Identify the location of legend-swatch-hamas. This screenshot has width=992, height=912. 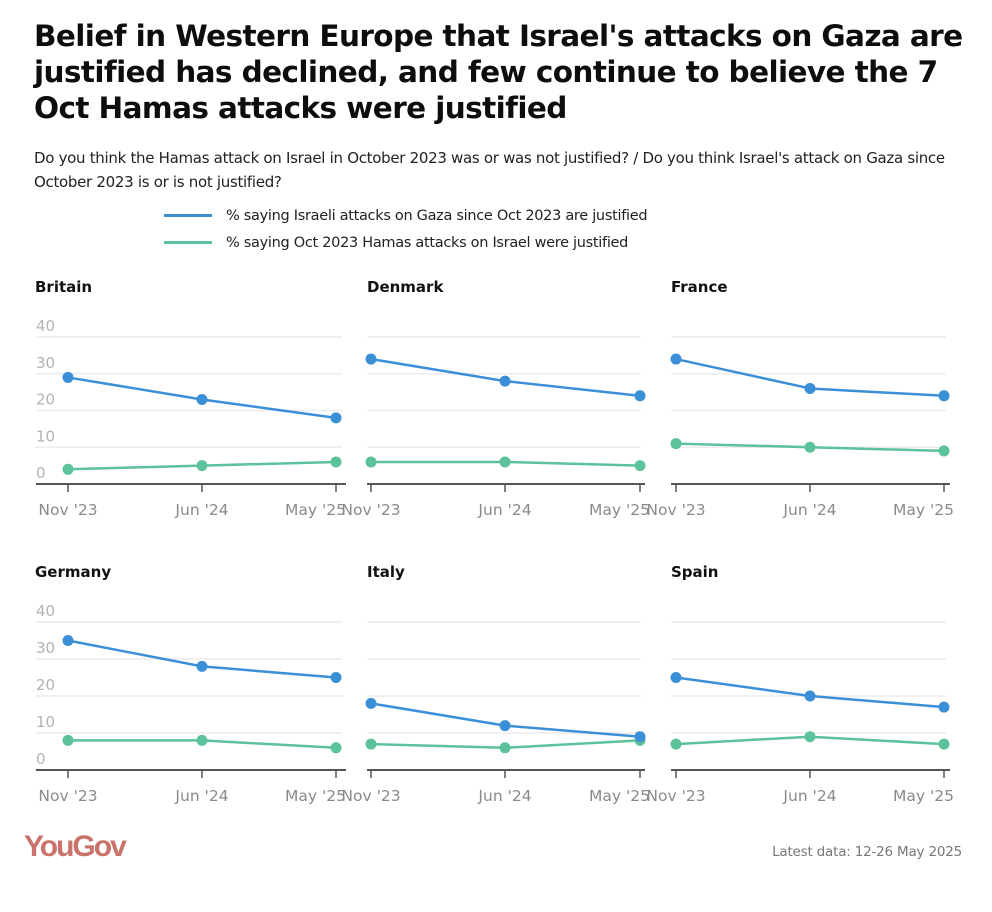
(188, 242).